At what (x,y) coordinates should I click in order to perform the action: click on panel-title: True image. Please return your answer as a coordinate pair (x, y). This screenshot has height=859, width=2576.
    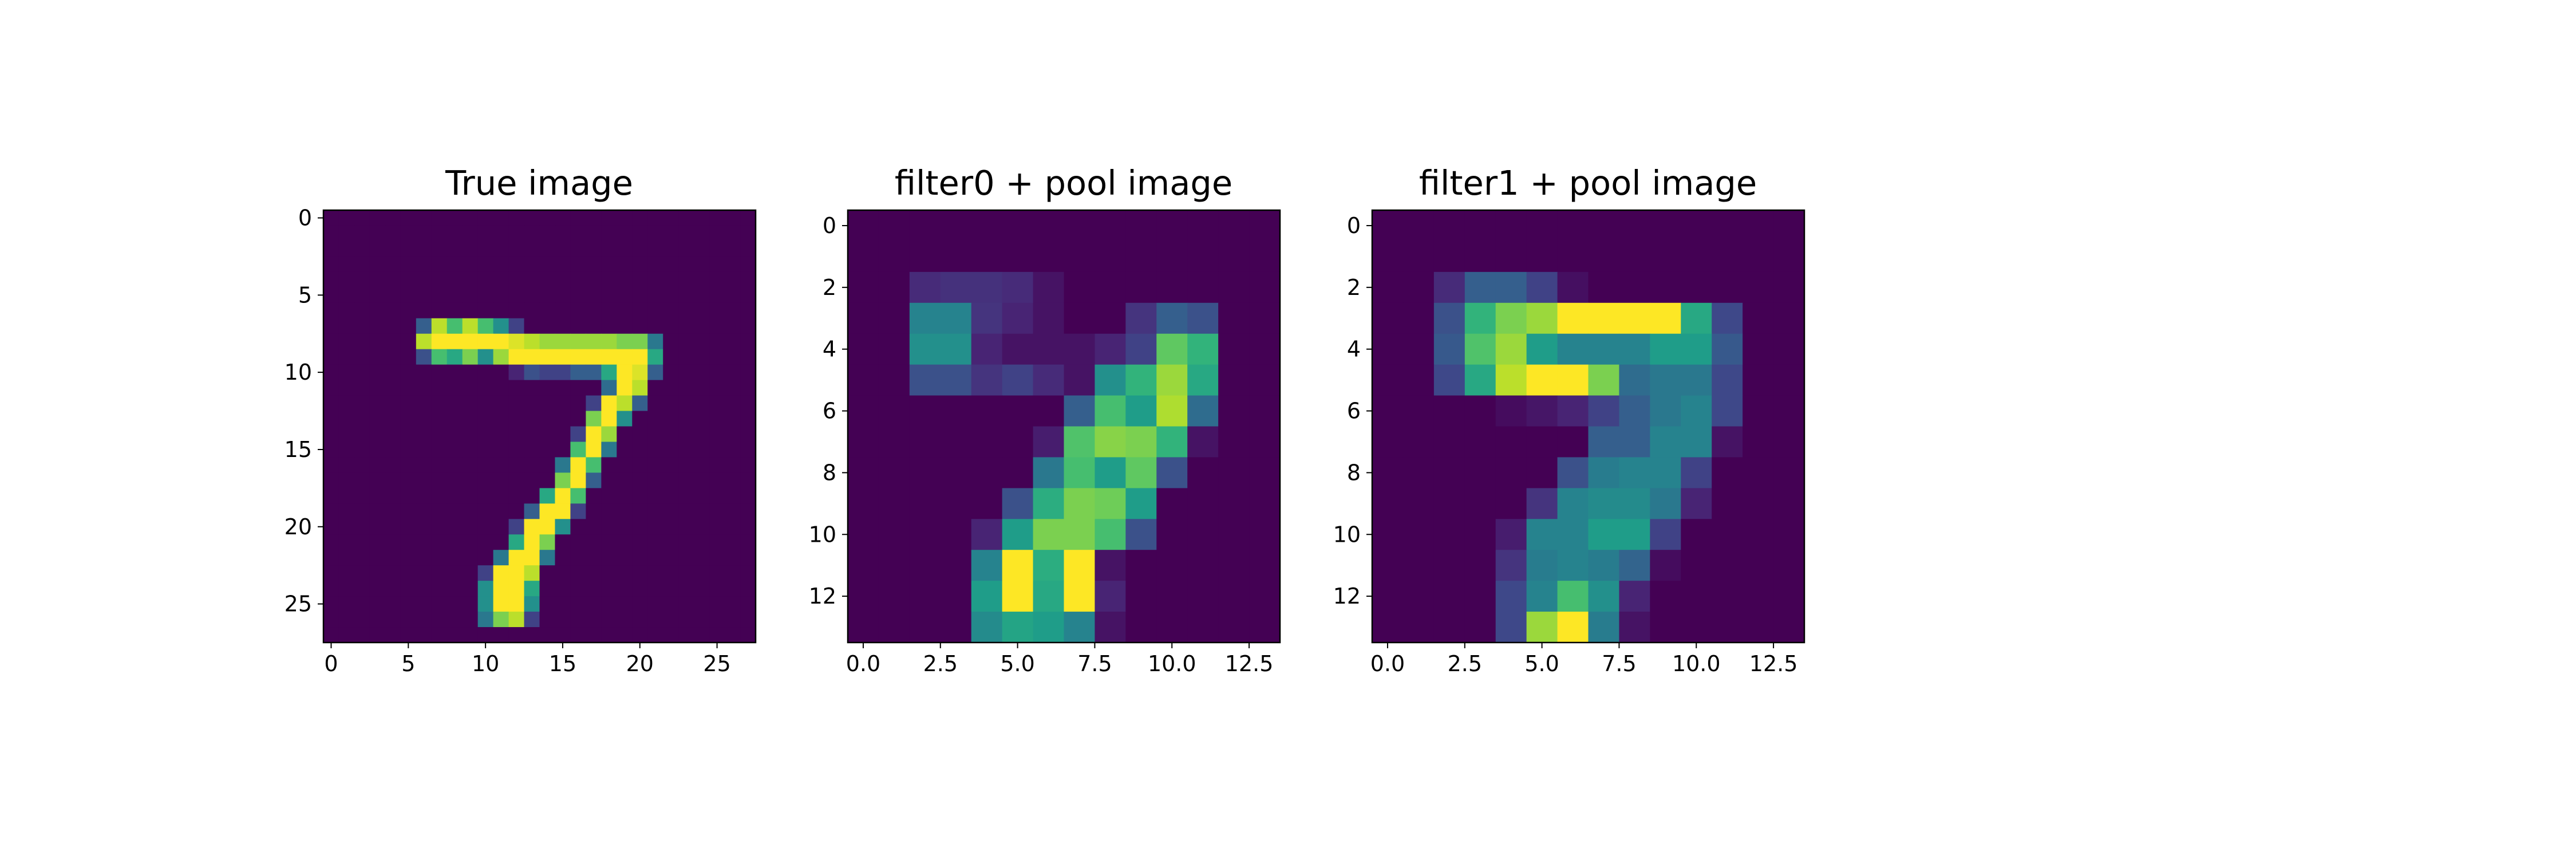
    Looking at the image, I should click on (539, 183).